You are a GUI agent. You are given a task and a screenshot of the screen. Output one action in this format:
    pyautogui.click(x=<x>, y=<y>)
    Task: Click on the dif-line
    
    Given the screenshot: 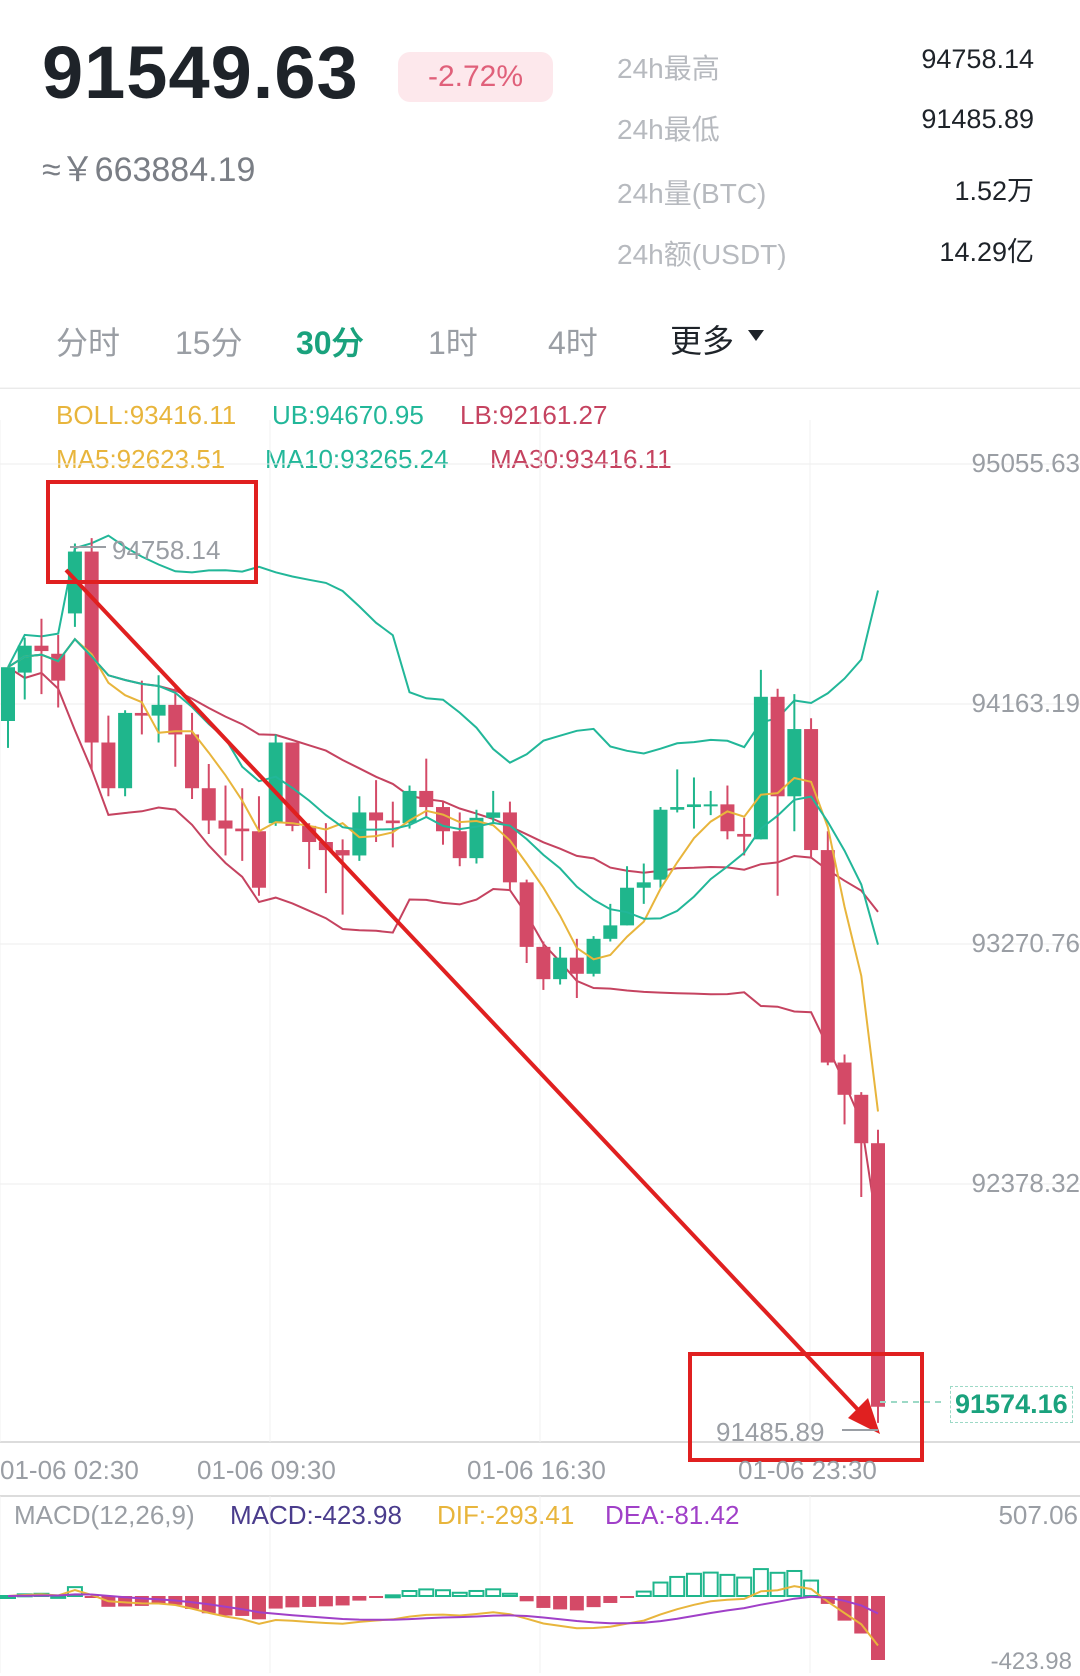 What is the action you would take?
    pyautogui.click(x=443, y=1616)
    